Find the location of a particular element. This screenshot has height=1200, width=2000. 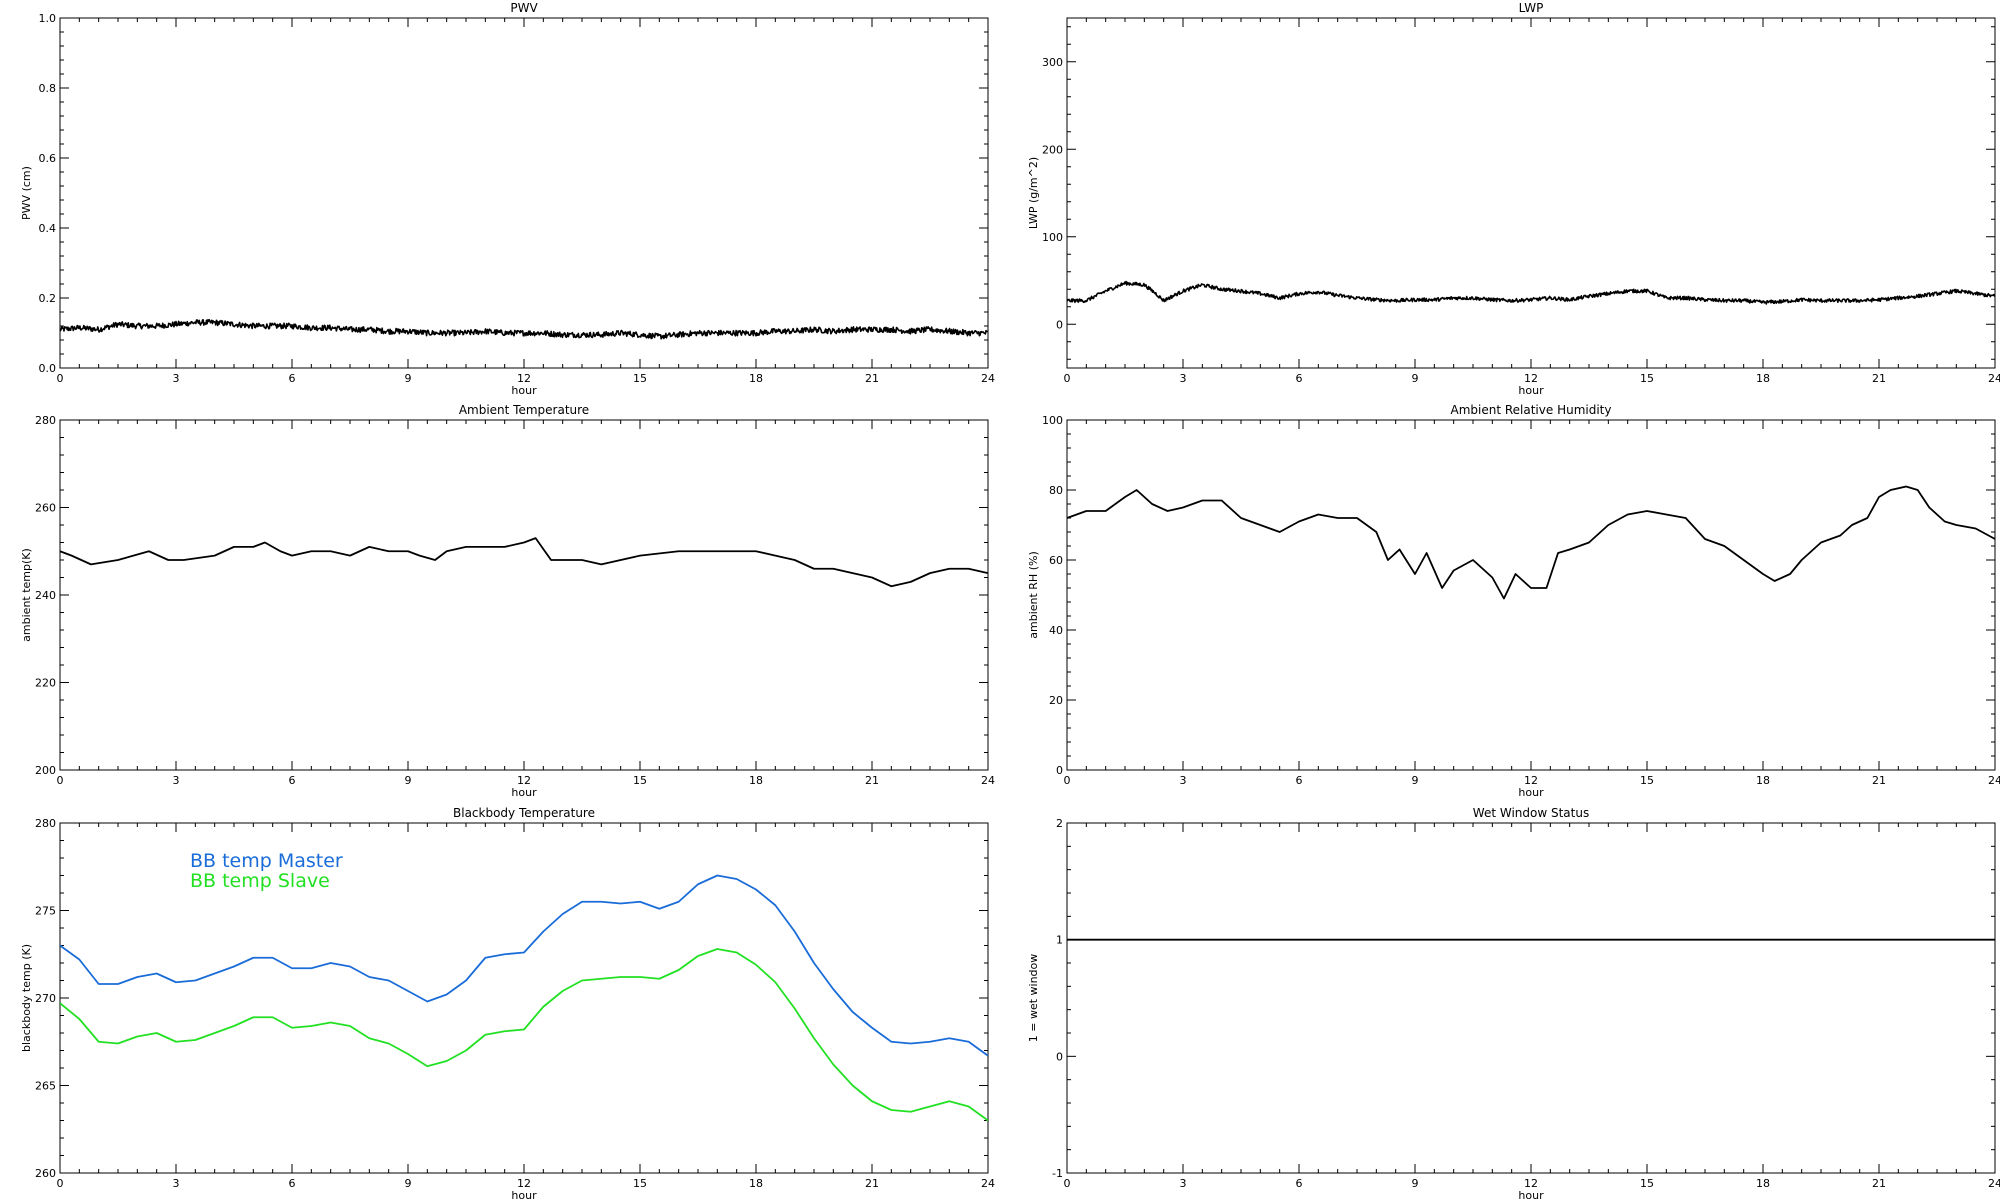

y-axis-label: ambient RH (%) is located at coordinates (1033, 595).